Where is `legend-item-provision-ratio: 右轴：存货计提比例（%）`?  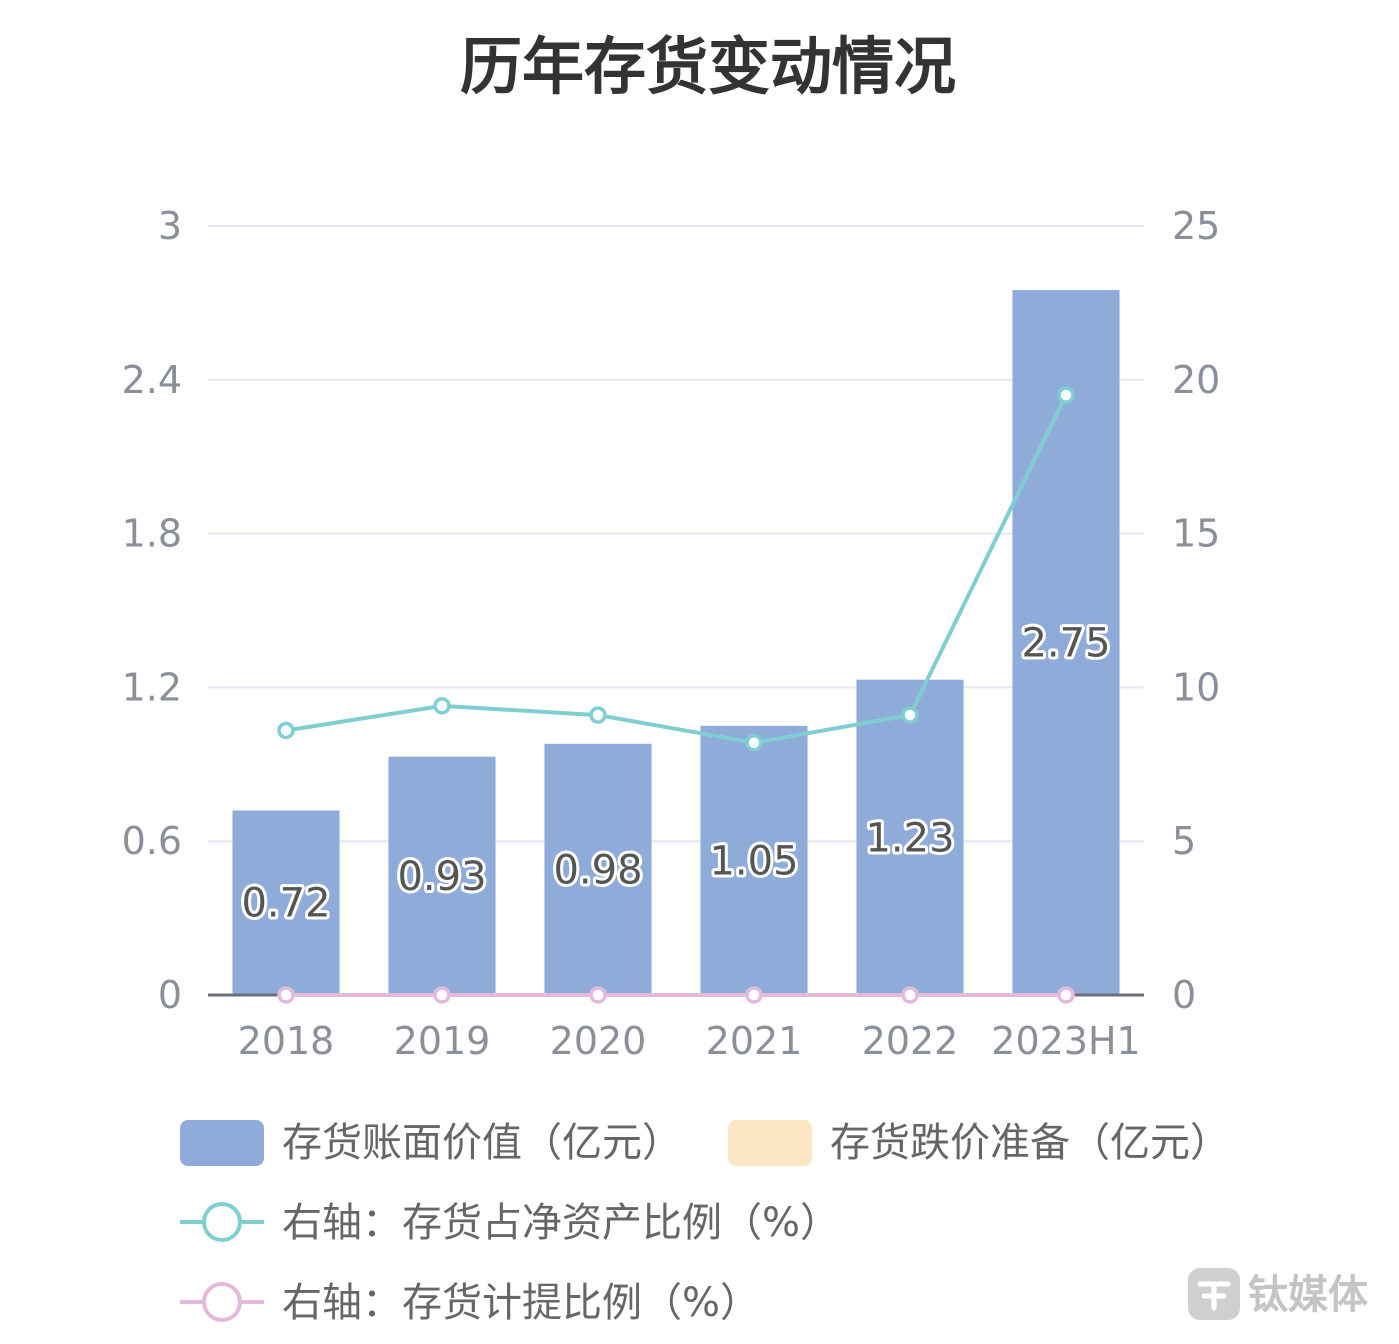 legend-item-provision-ratio: 右轴：存货计提比例（%） is located at coordinates (470, 1303).